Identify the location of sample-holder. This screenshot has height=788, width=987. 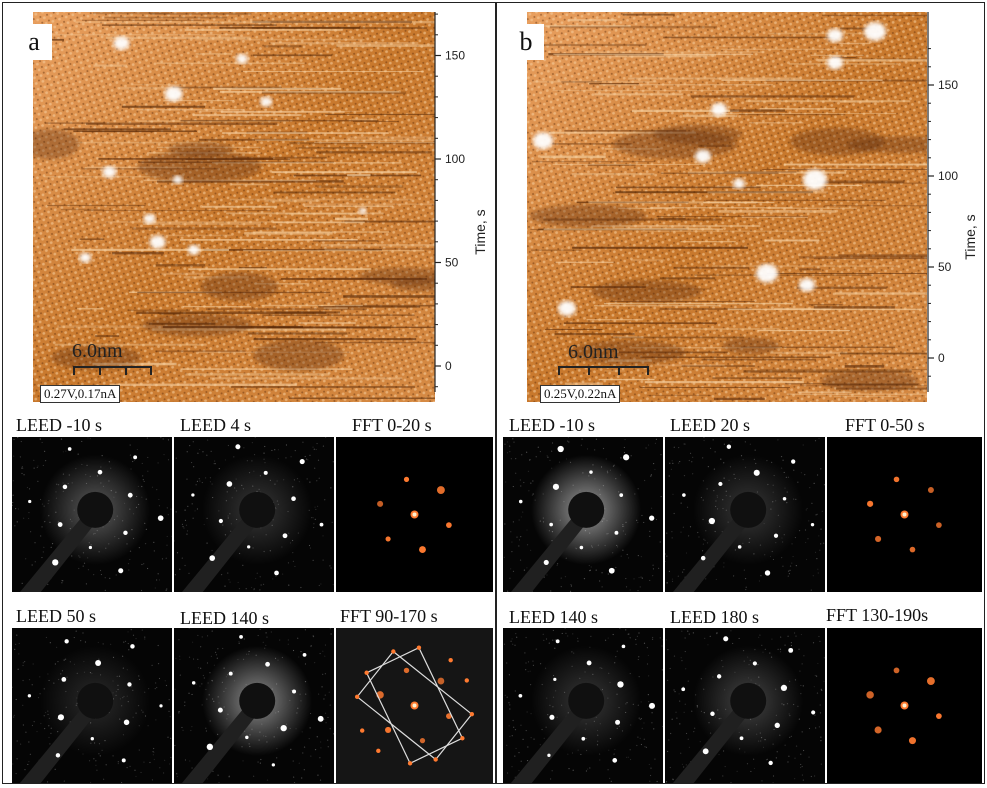
(710, 554).